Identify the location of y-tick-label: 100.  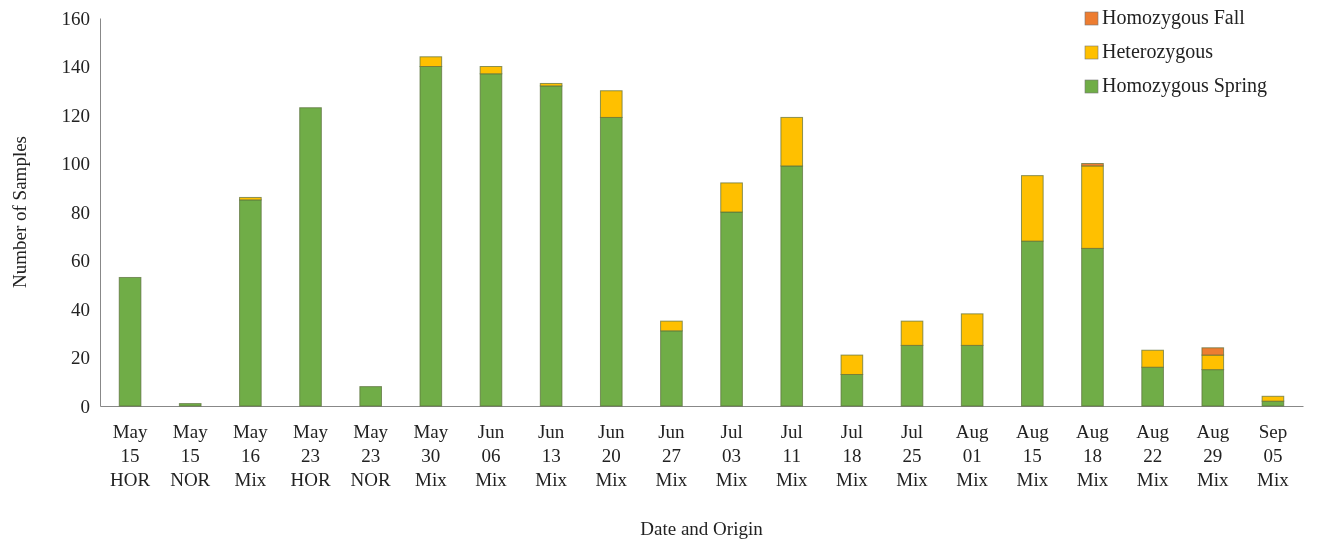
(75, 164).